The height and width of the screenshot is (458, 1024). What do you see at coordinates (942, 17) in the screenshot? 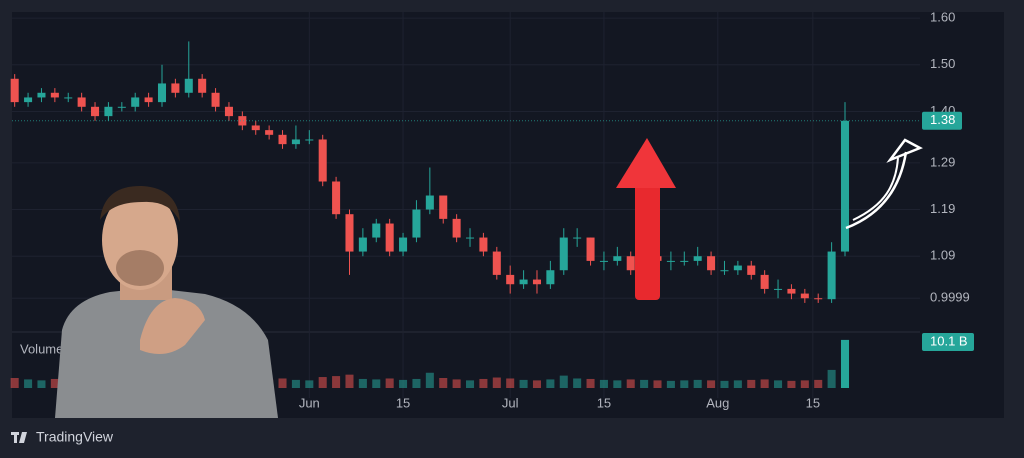
I see `y-tick-label: 1.60` at bounding box center [942, 17].